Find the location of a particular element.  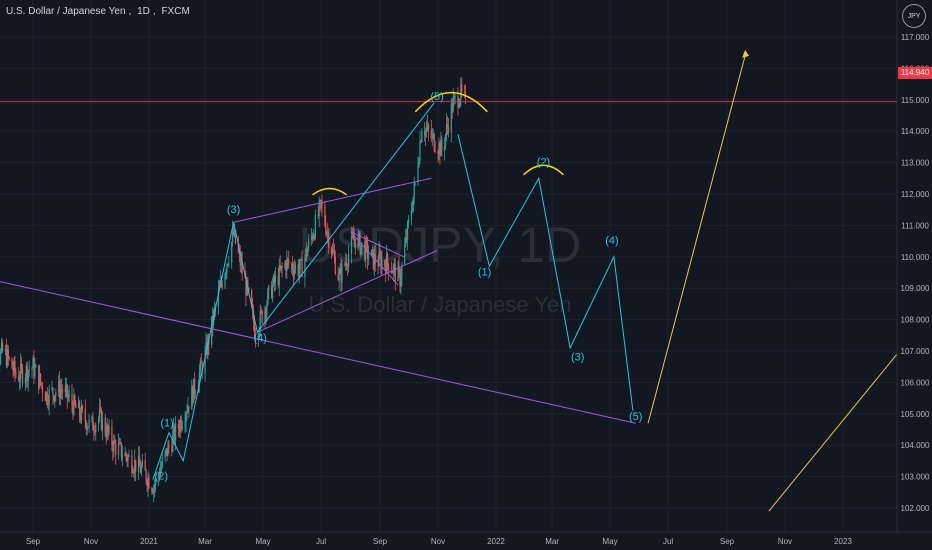

channel-lower is located at coordinates (347, 291).